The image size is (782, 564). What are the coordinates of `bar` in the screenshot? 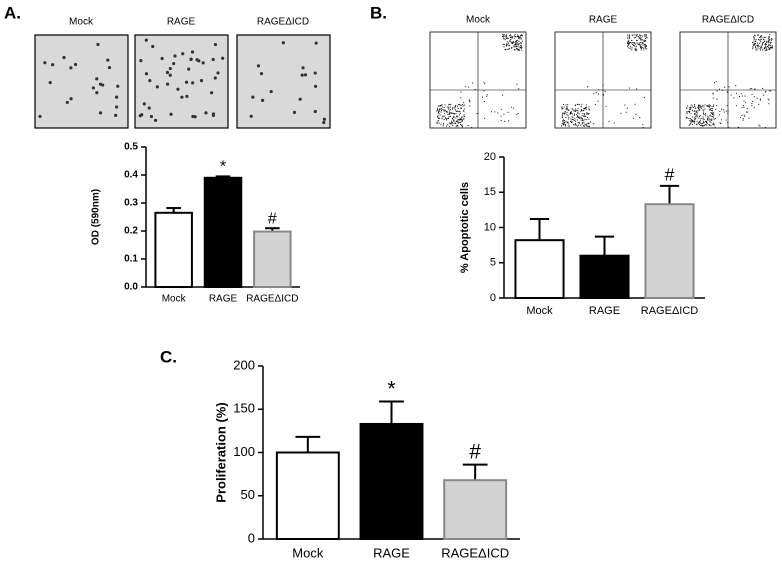 It's located at (604, 276).